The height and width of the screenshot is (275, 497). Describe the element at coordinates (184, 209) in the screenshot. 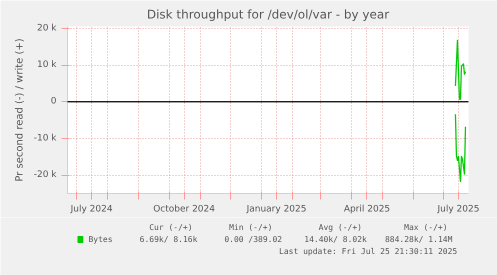

I see `x-tick-label: October 2024` at that location.